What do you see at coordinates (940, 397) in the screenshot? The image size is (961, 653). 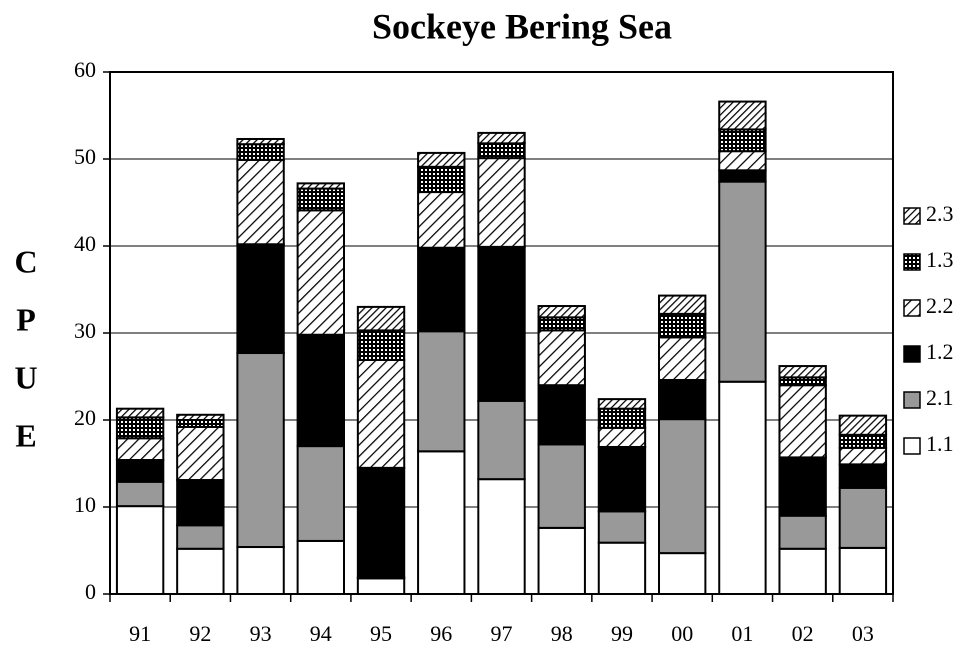 I see `legend-label: 2.1` at bounding box center [940, 397].